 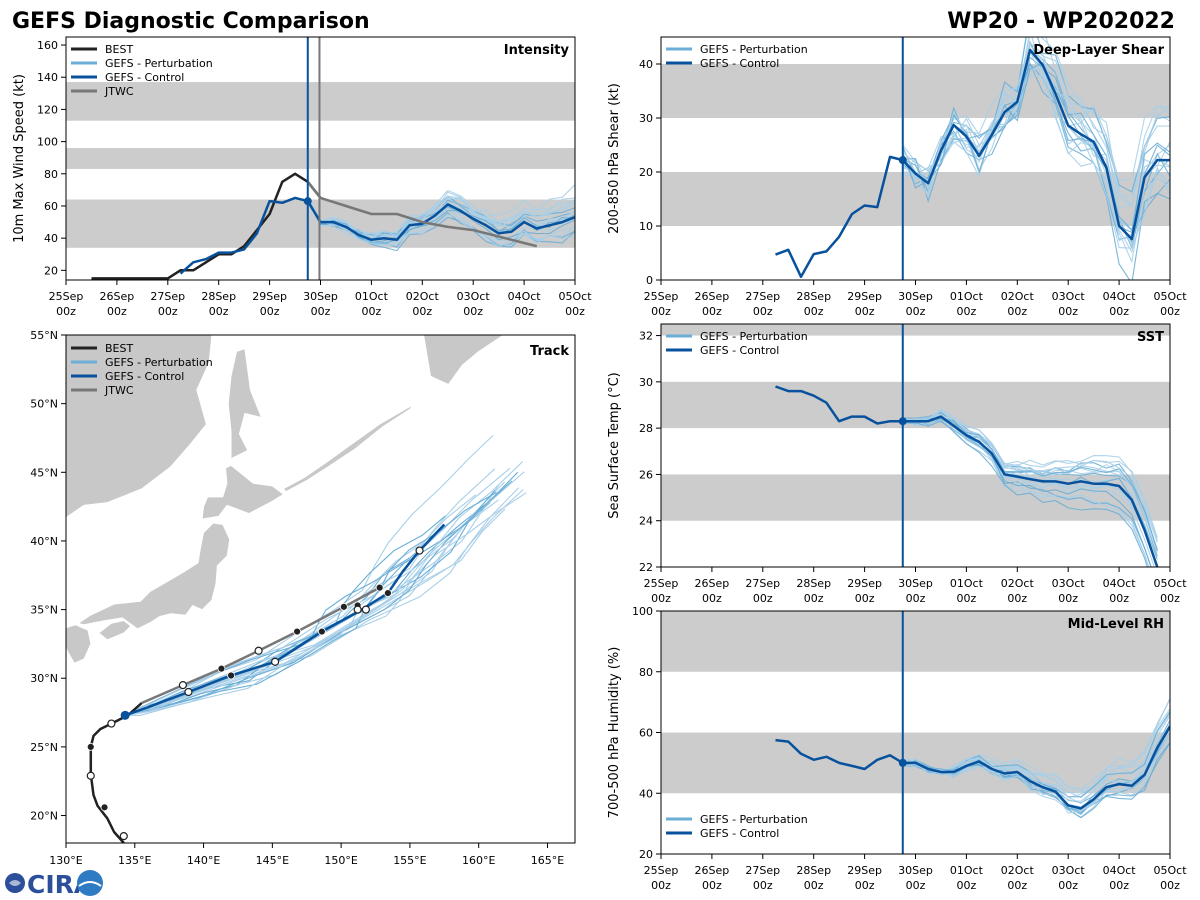 I want to click on intensity-y-tick-label: 40, so click(x=51, y=238).